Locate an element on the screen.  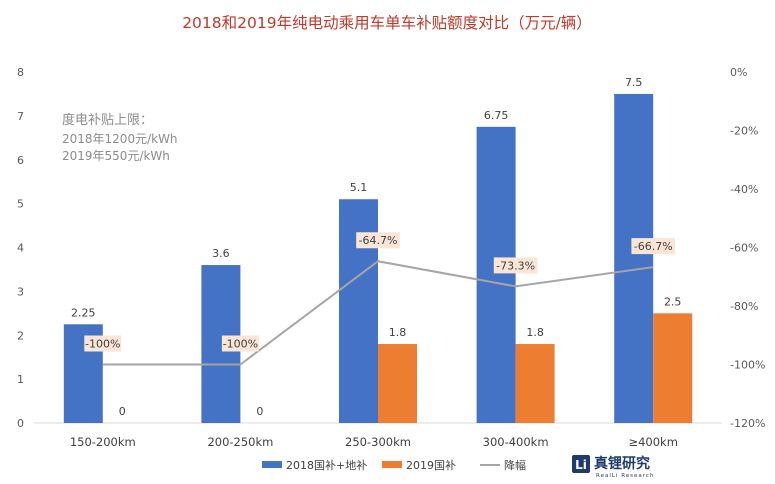
x-tick-label: 250-300km is located at coordinates (378, 442).